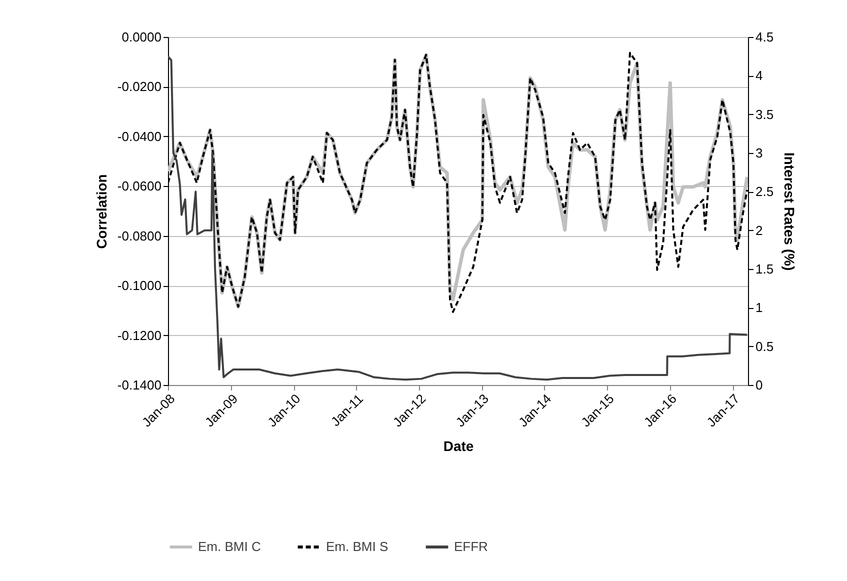 This screenshot has height=581, width=847. Describe the element at coordinates (765, 192) in the screenshot. I see `y2-tick-label: 2.5` at that location.